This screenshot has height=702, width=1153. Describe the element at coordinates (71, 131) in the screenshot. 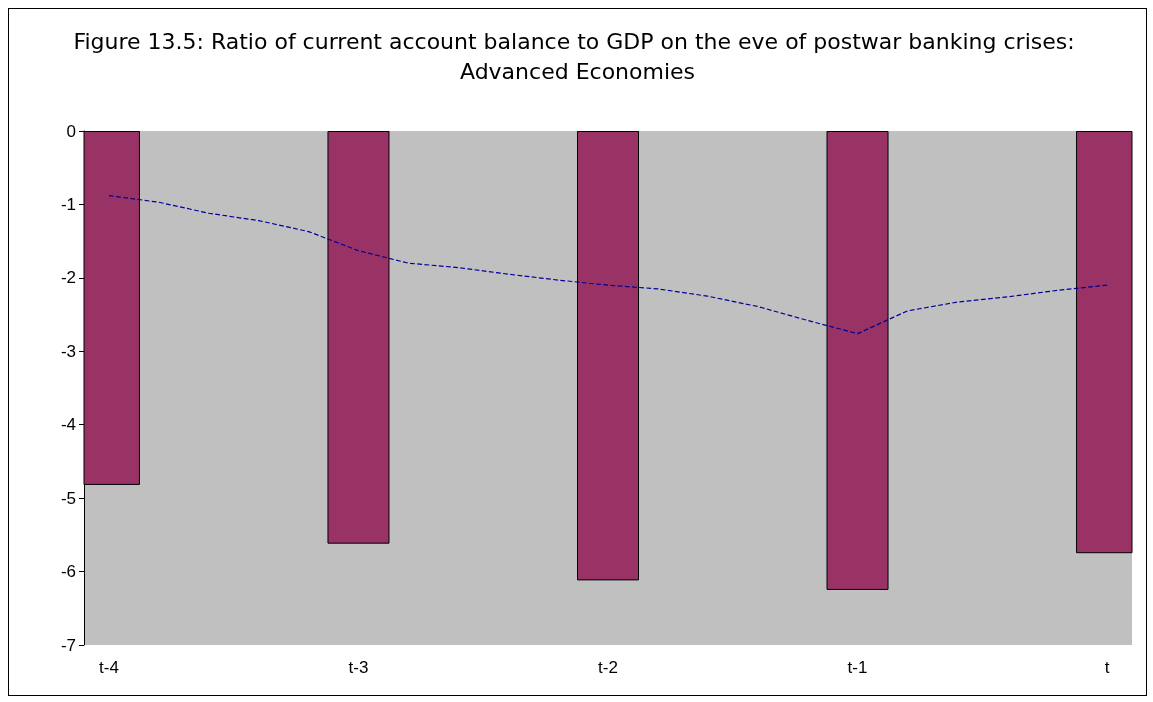

I see `y-tick-label: 0` at that location.